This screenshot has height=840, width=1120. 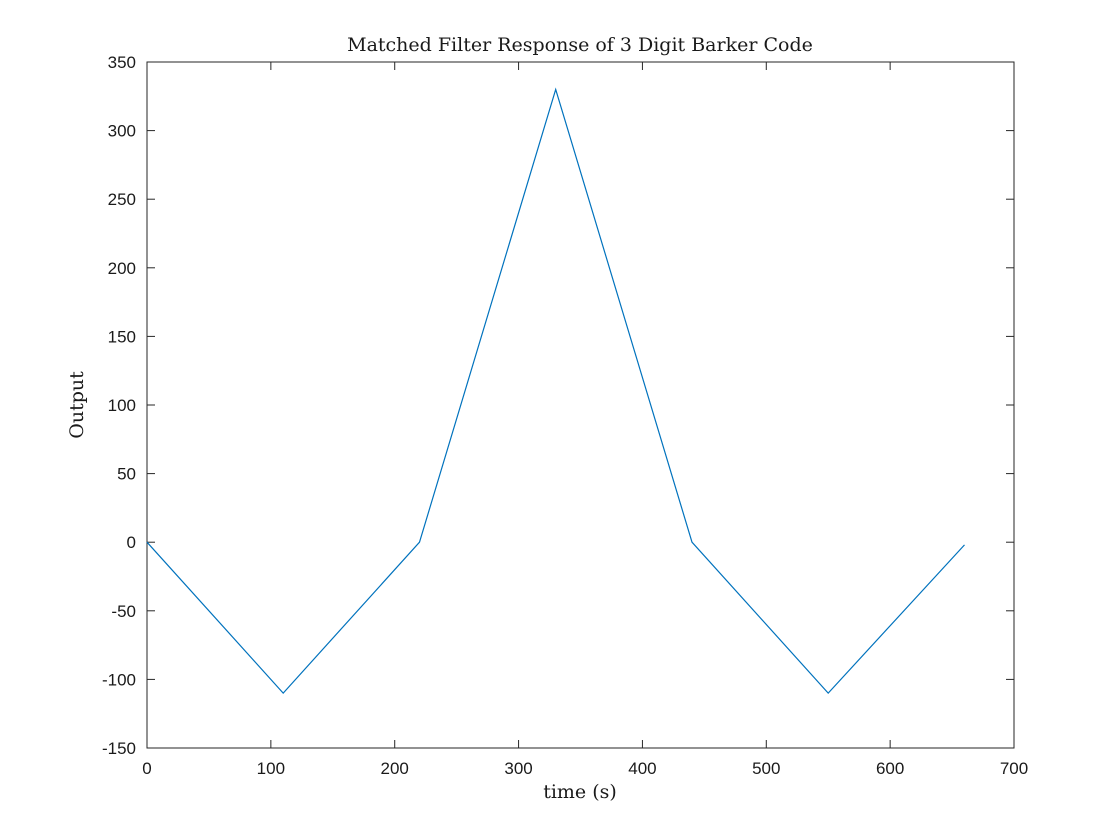 What do you see at coordinates (119, 748) in the screenshot?
I see `y-tick-label: -150` at bounding box center [119, 748].